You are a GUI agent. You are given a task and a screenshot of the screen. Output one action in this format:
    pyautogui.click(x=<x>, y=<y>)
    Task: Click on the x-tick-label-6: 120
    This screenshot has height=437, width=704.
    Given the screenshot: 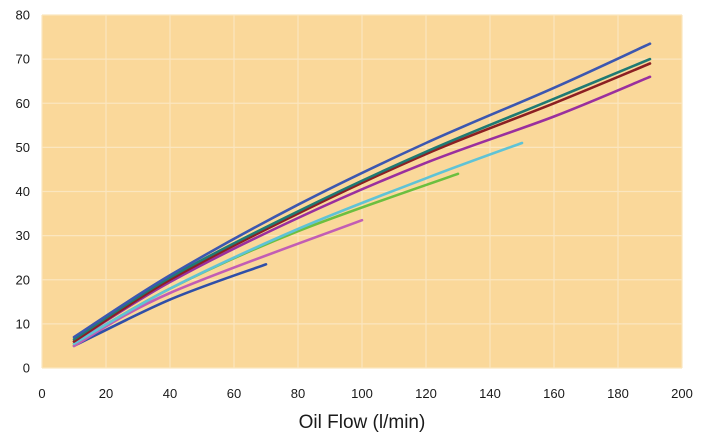 What is the action you would take?
    pyautogui.click(x=426, y=393)
    